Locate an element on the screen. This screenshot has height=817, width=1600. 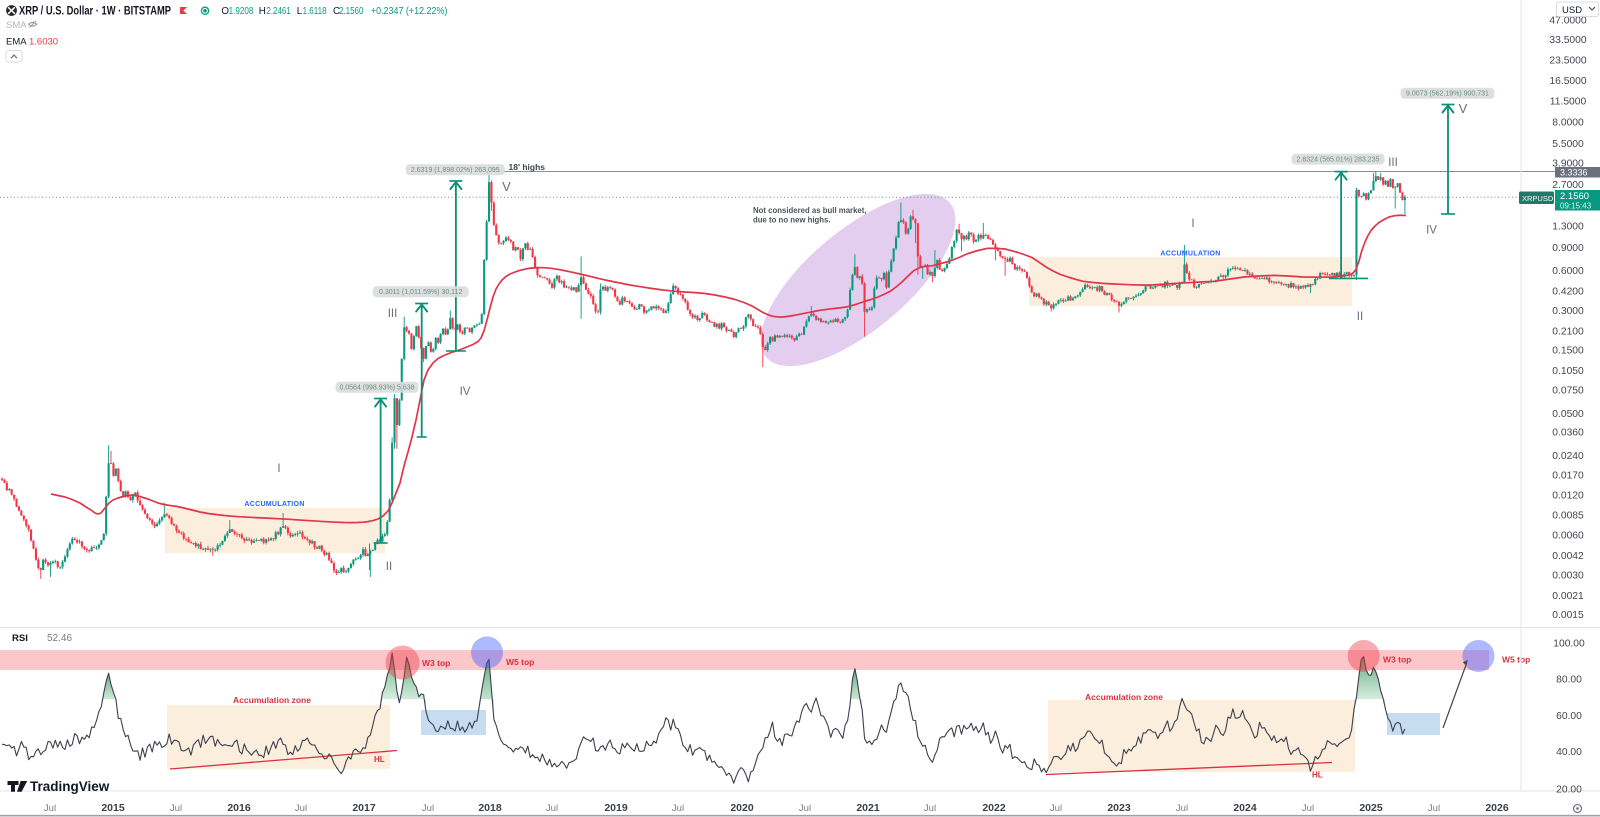
svg-text: 0.0240 is located at coordinates (1568, 456).